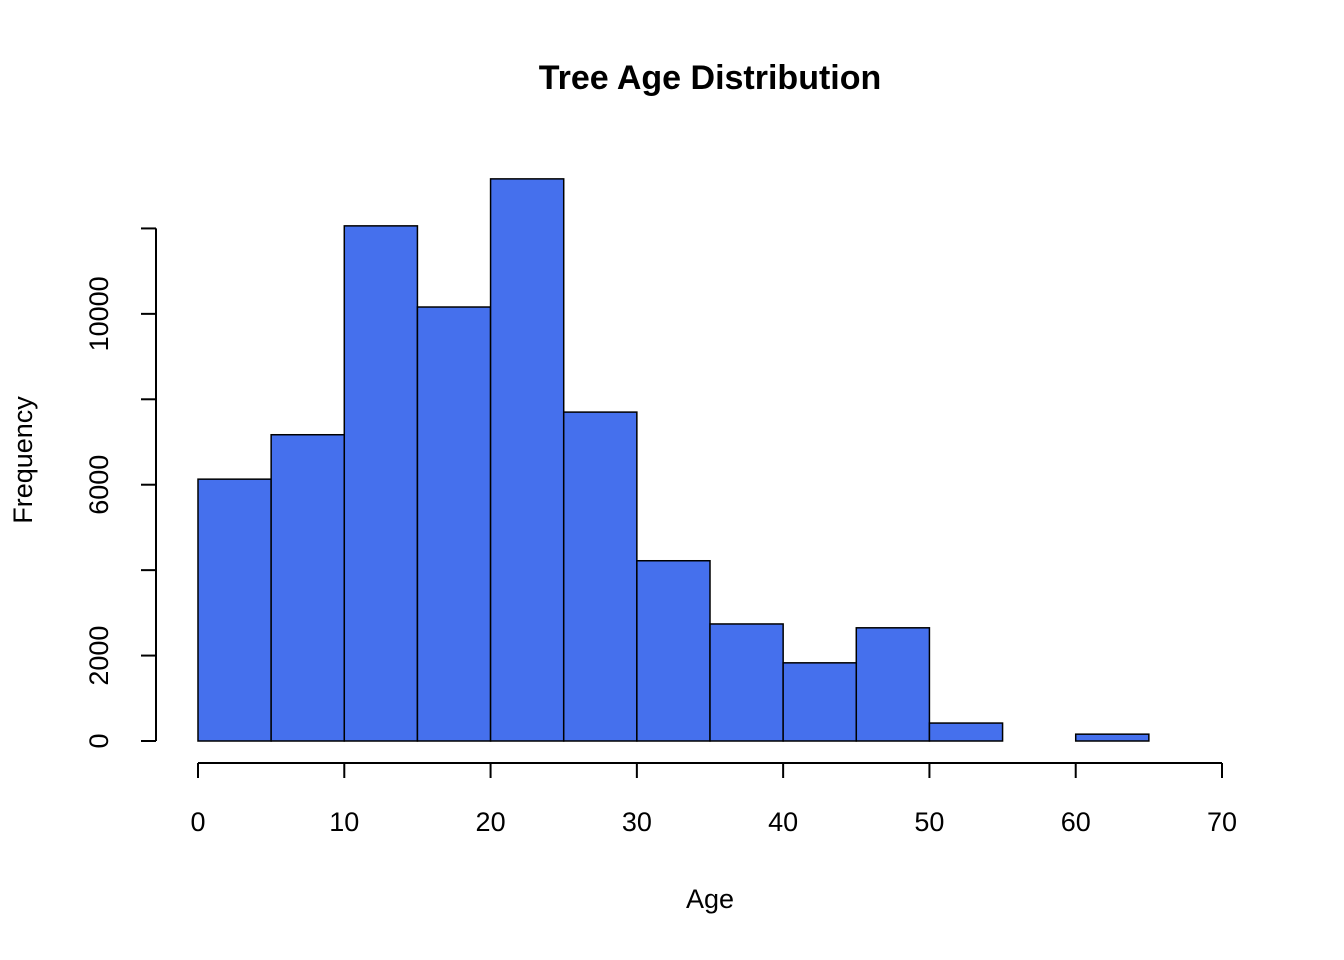 Image resolution: width=1344 pixels, height=960 pixels. Describe the element at coordinates (197, 822) in the screenshot. I see `x-tick-label: 0` at that location.